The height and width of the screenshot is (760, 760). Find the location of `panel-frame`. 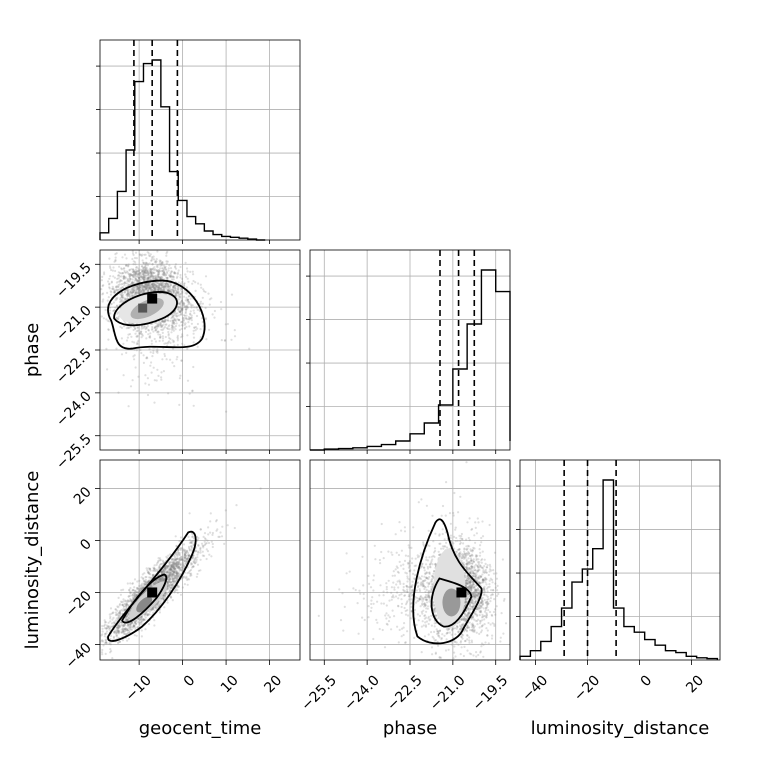

panel-frame is located at coordinates (200, 140).